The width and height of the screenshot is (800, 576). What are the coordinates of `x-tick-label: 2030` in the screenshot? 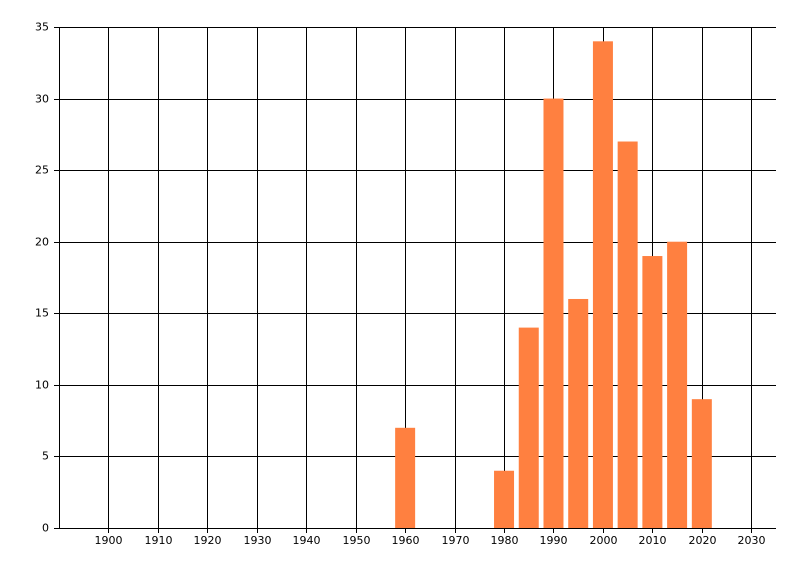 It's located at (752, 540).